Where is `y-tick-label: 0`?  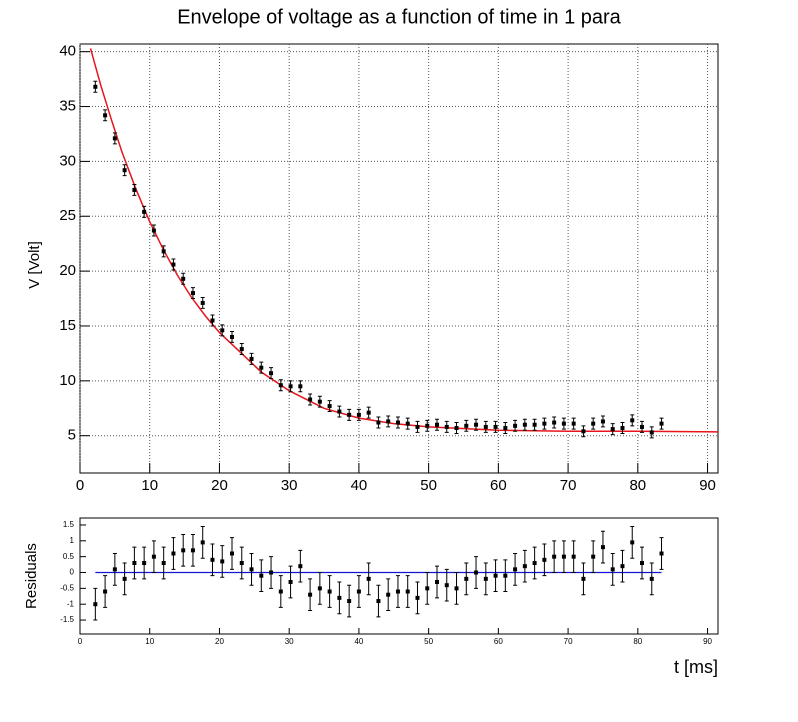
y-tick-label: 0 is located at coordinates (72, 572).